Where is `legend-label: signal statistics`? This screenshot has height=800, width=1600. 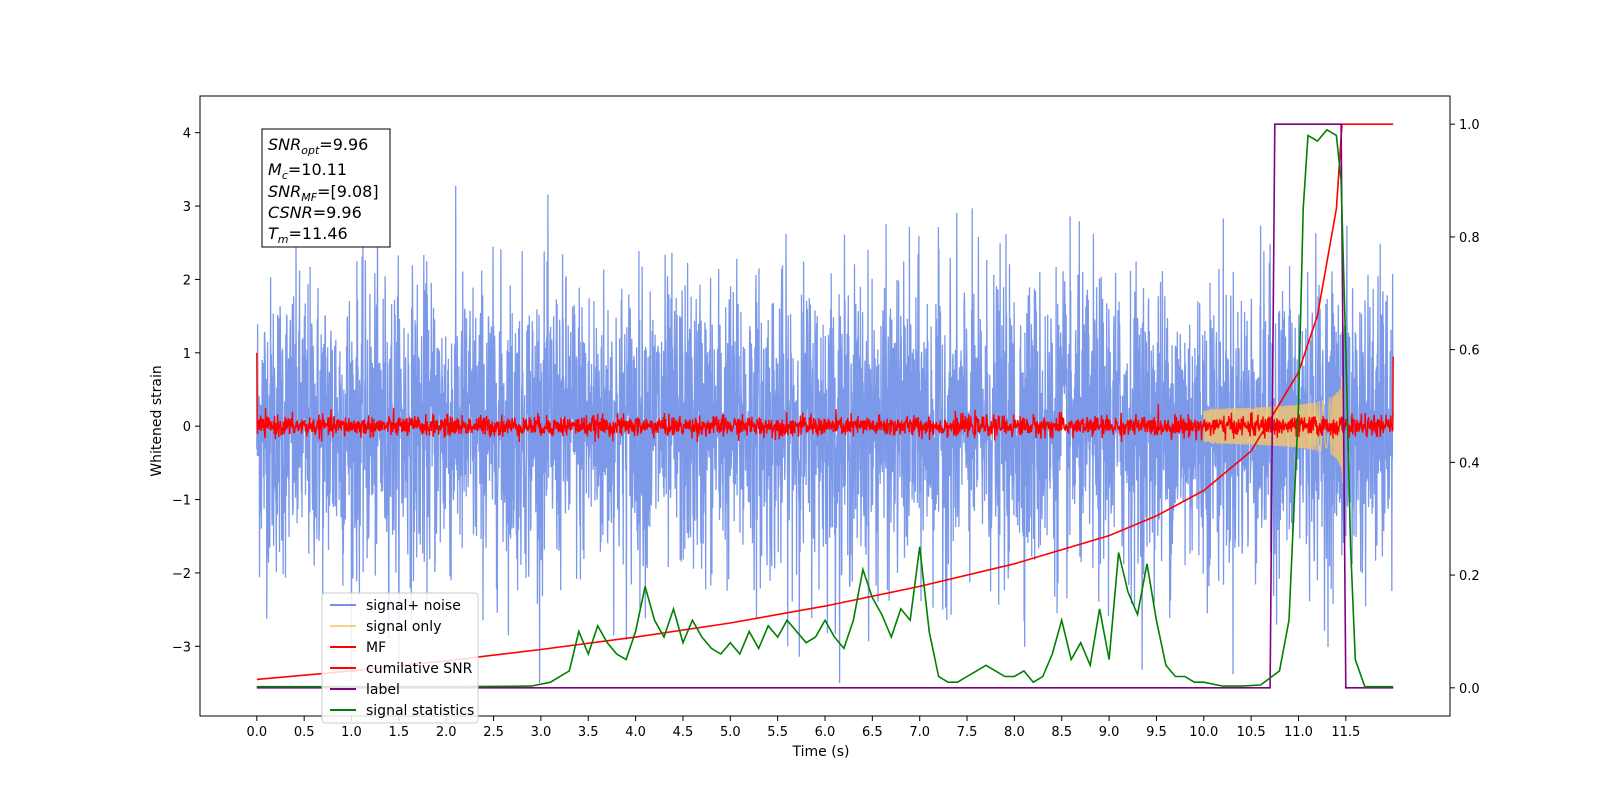 legend-label: signal statistics is located at coordinates (420, 711).